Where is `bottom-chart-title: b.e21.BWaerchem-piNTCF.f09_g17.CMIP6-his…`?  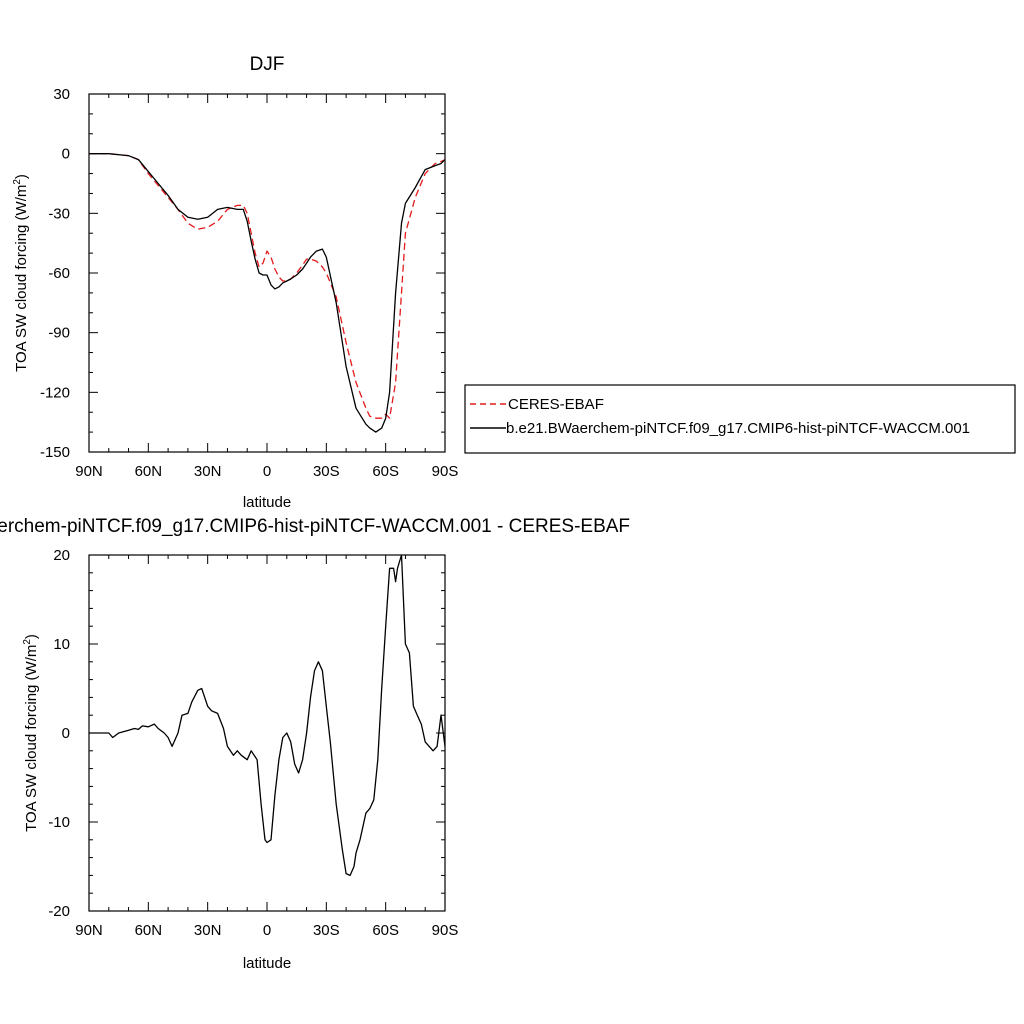 bottom-chart-title: b.e21.BWaerchem-piNTCF.f09_g17.CMIP6-his… is located at coordinates (315, 526).